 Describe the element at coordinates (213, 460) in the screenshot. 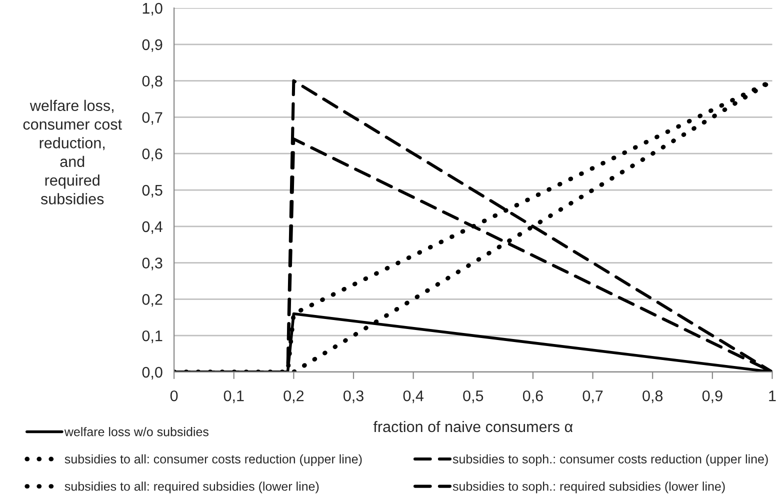

I see `legend-label: subsidies to all: consumer costs reduction (upper line)` at that location.